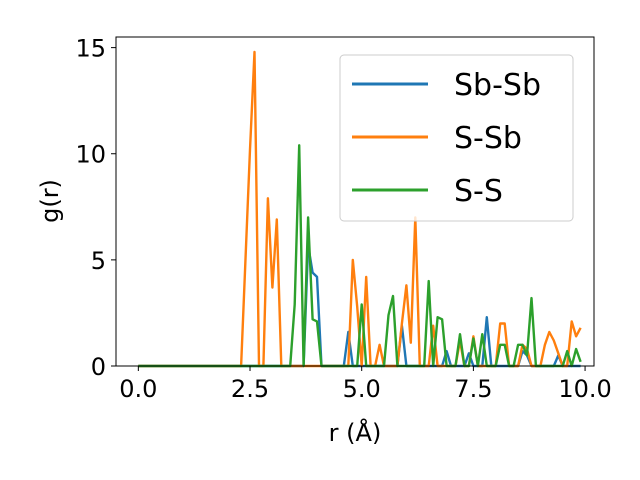 This screenshot has height=480, width=640. I want to click on x-tick-label: 10.0, so click(584, 389).